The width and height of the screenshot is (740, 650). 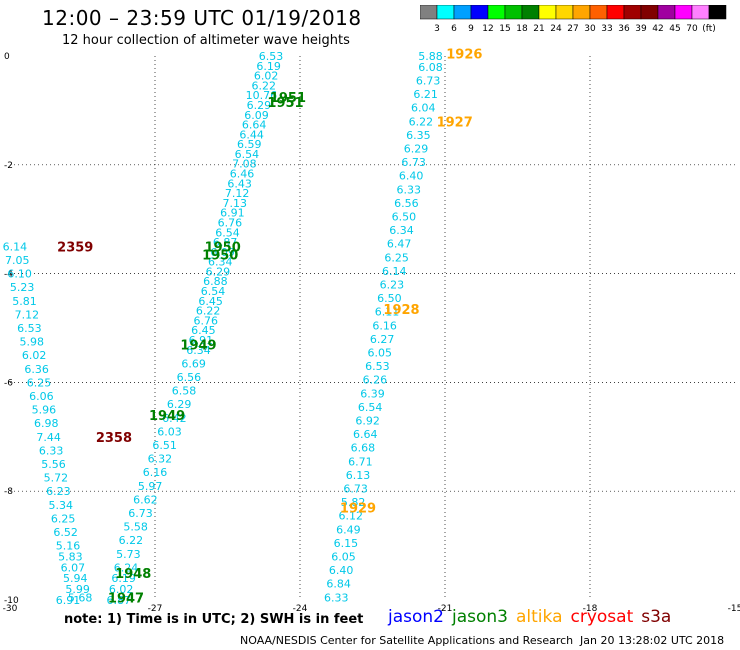 I want to click on wave-height-value: 6.04, so click(x=423, y=108).